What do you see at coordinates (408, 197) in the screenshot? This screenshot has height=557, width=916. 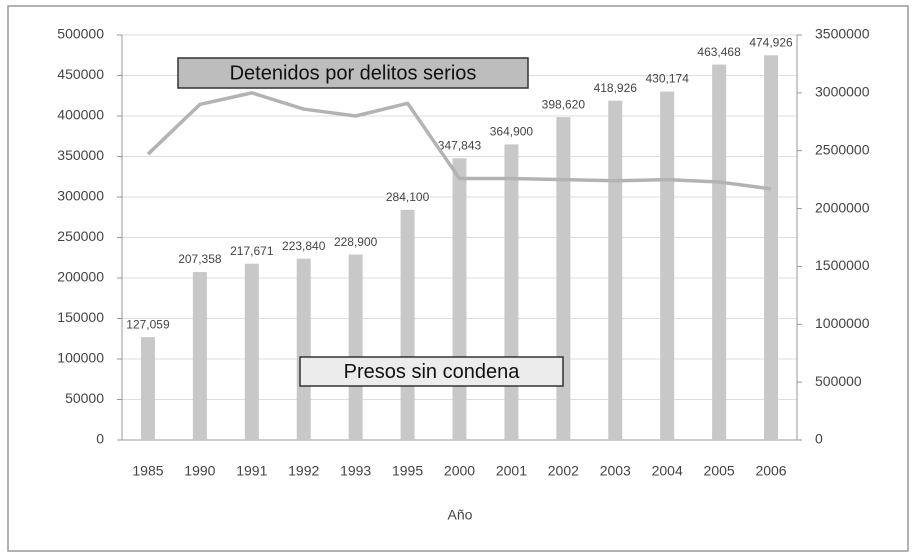 I see `value-label: 284,100` at bounding box center [408, 197].